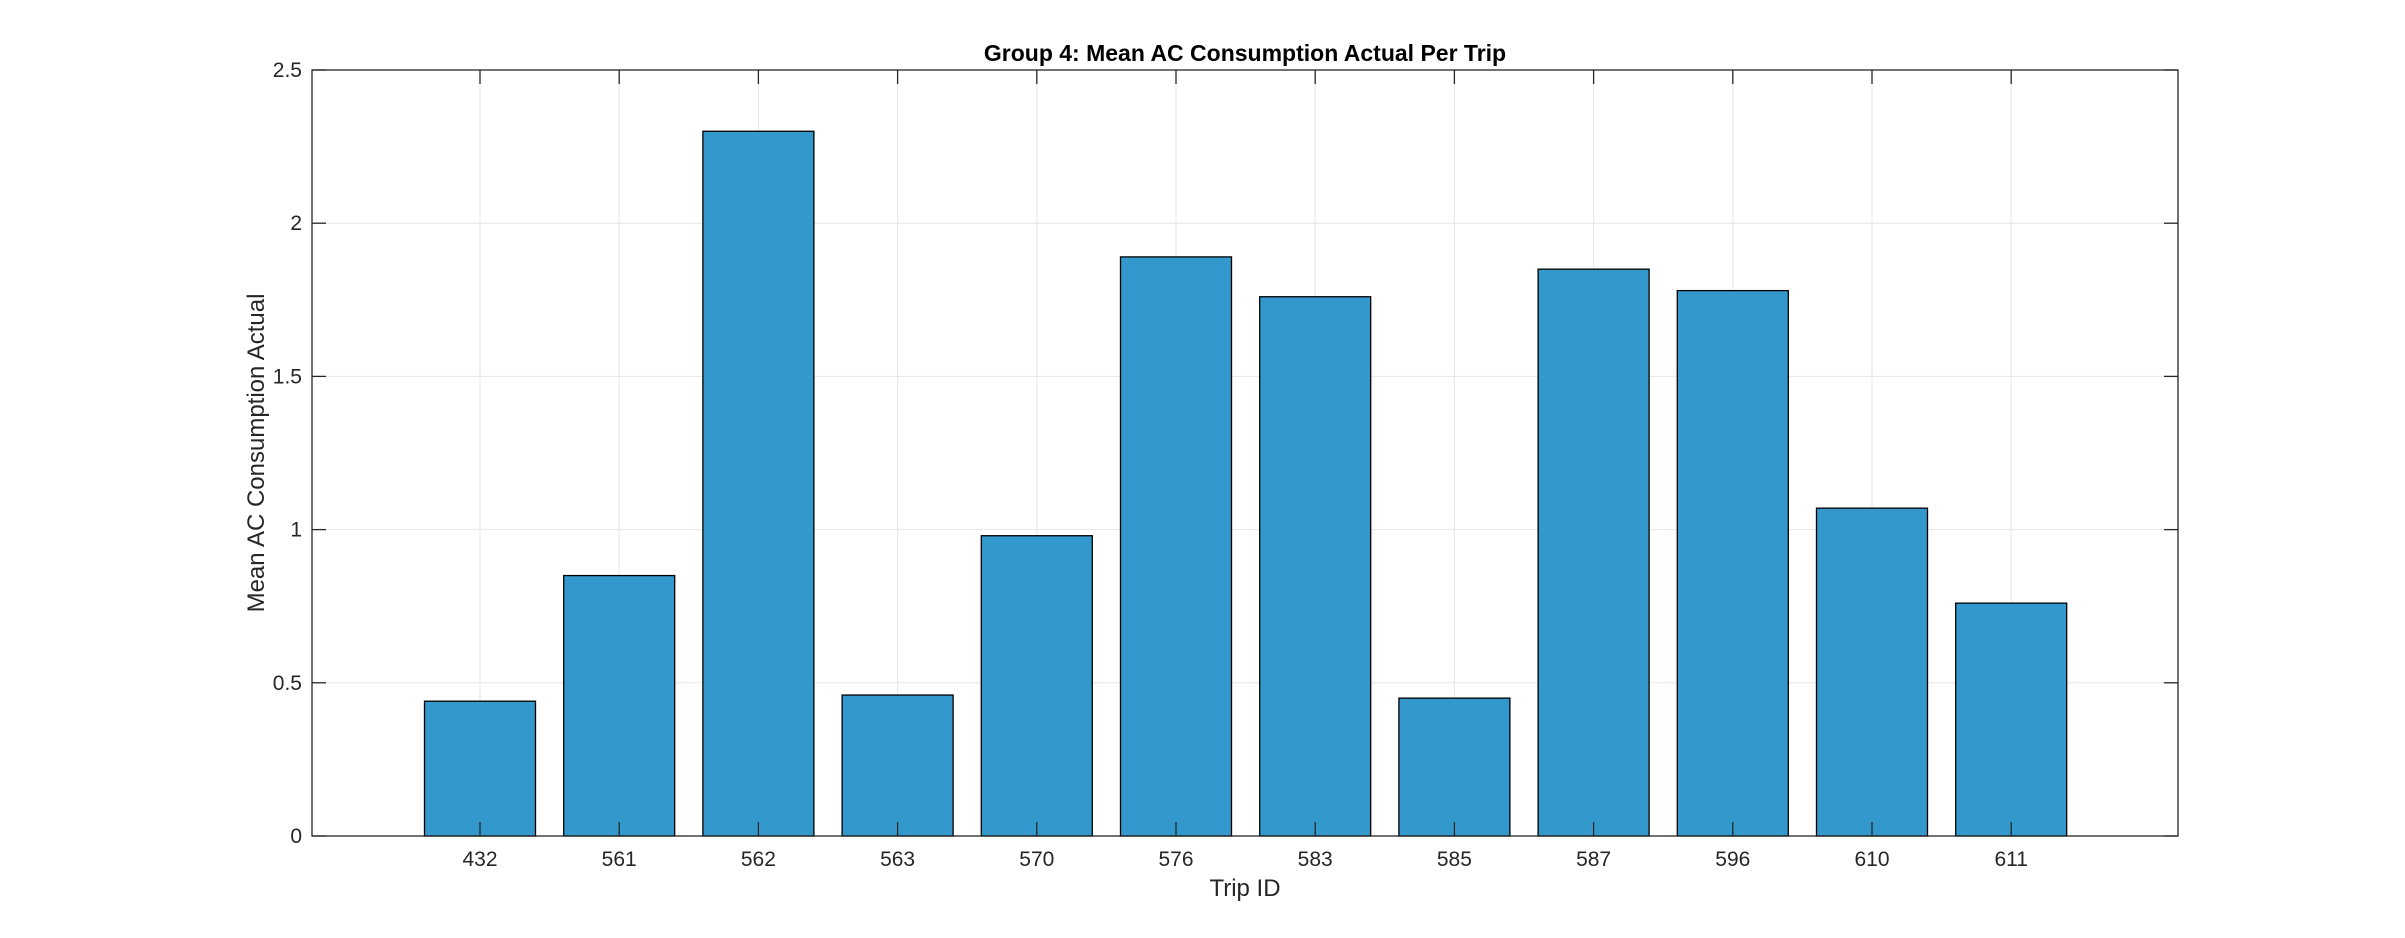 This screenshot has height=938, width=2405. What do you see at coordinates (1454, 859) in the screenshot?
I see `x-tick-label: 585` at bounding box center [1454, 859].